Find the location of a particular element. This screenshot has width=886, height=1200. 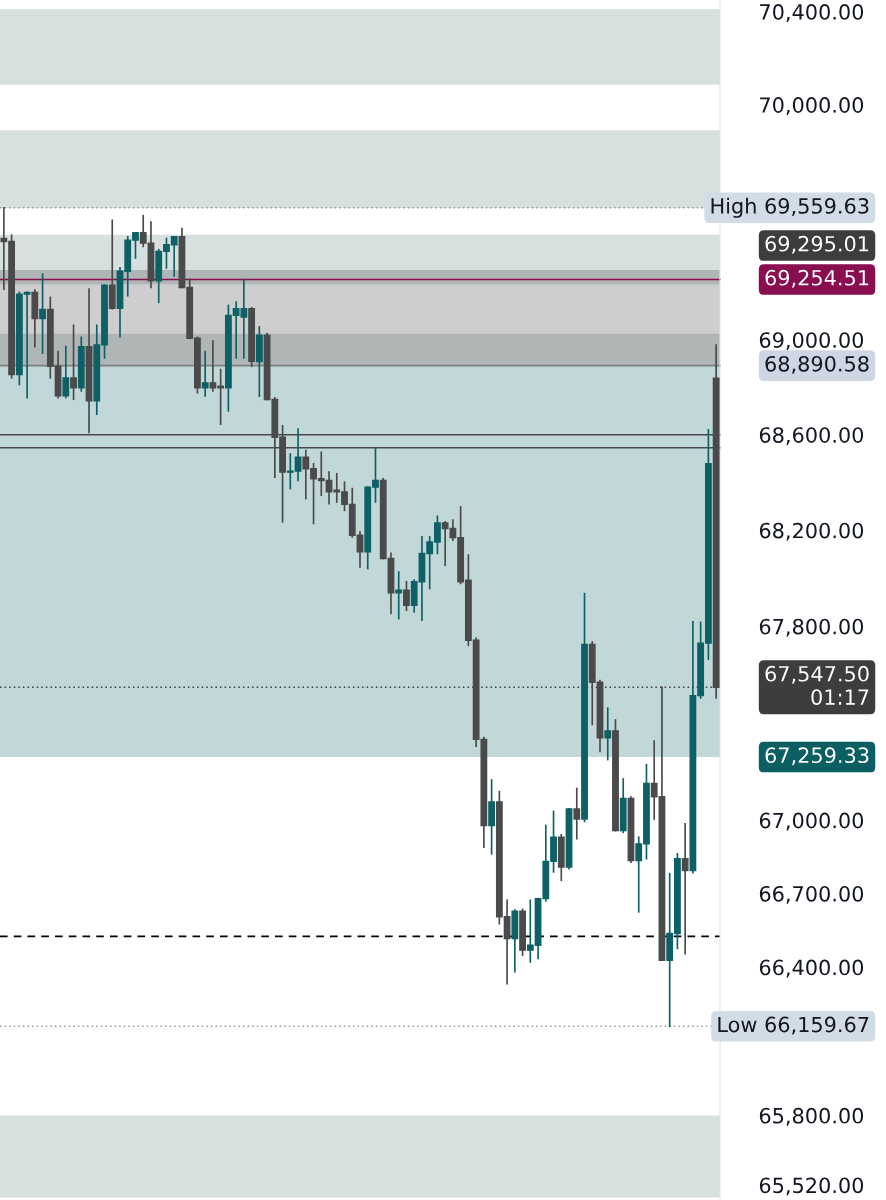

ref-line-label: Low 66,159.67 is located at coordinates (793, 1025).